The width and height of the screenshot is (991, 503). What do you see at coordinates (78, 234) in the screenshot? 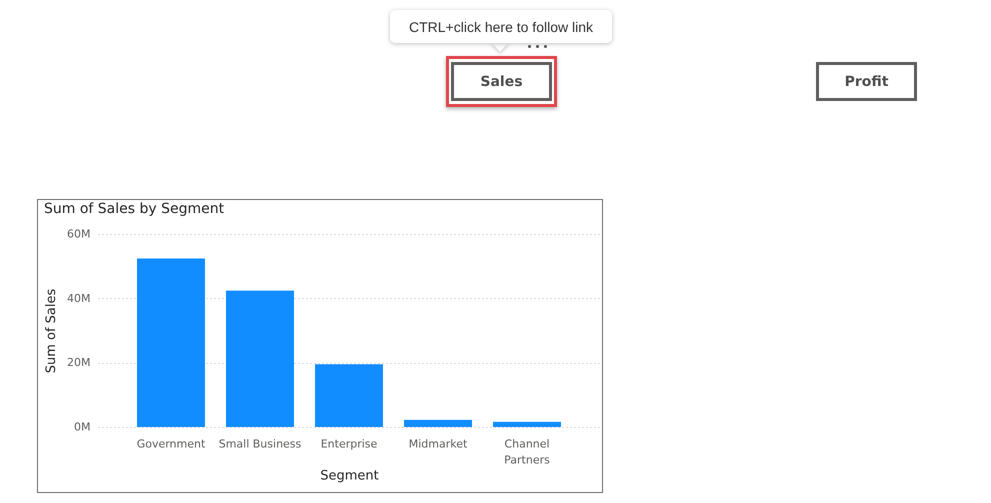
I see `y-tick-label: 60M` at bounding box center [78, 234].